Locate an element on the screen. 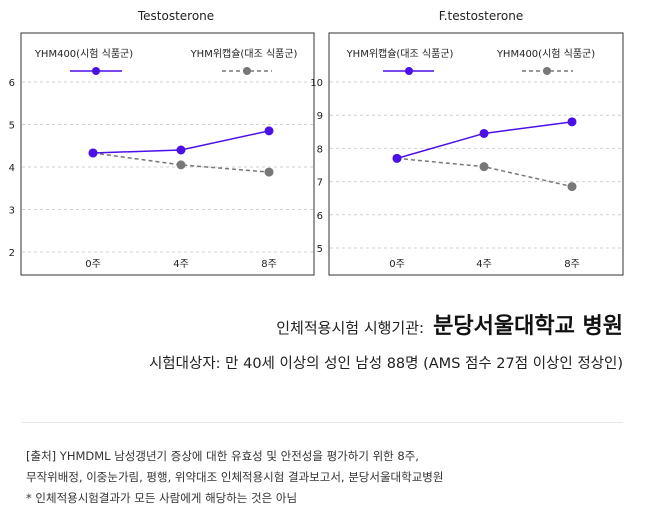 The image size is (645, 521). institution-line: 인체적용시험 시행기관: 분당서울대학교 병원 is located at coordinates (449, 324).